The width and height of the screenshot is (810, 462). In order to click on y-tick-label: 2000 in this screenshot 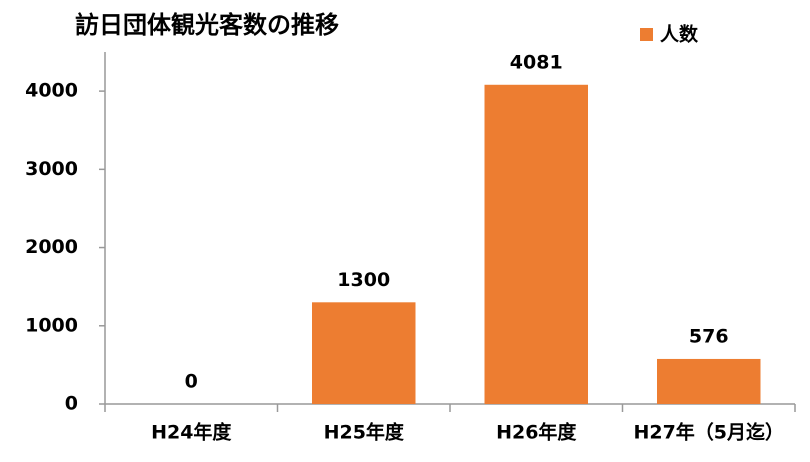, I will do `click(51, 247)`.